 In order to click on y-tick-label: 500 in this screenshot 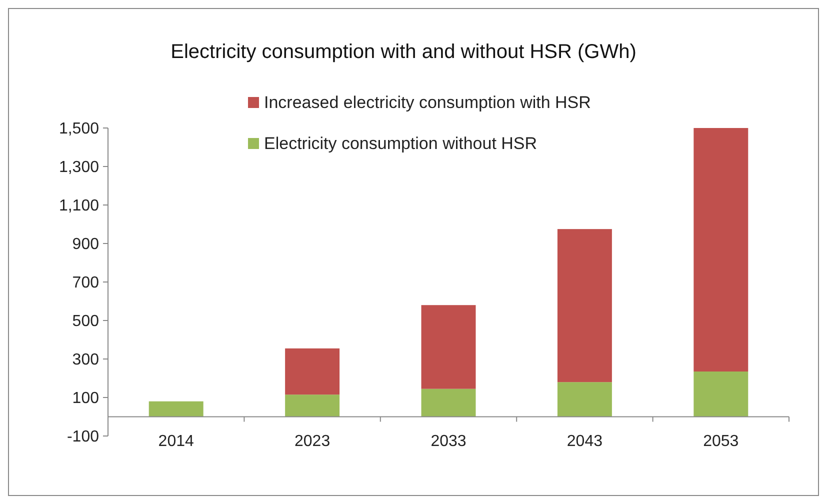, I will do `click(86, 321)`.